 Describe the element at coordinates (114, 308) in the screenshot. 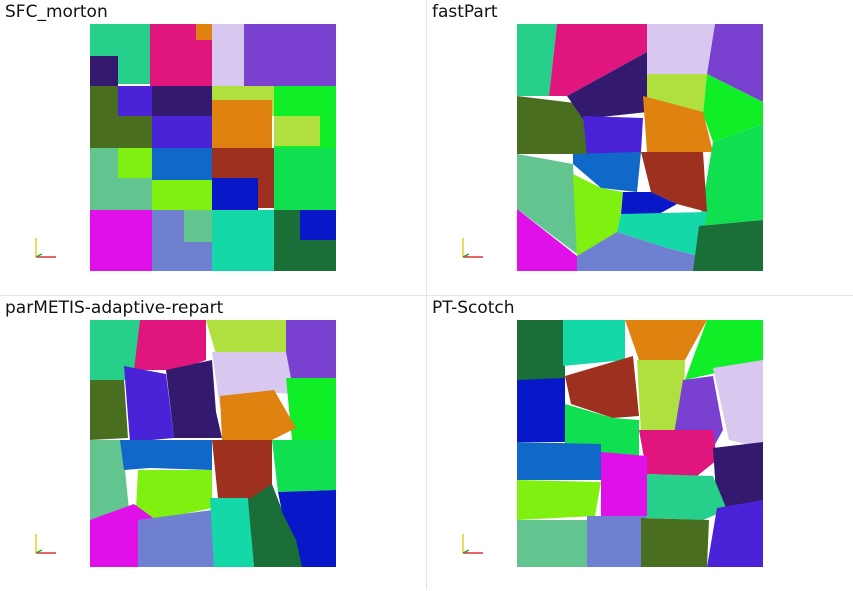

I see `panel-title: parMETIS-adaptive-repart` at that location.